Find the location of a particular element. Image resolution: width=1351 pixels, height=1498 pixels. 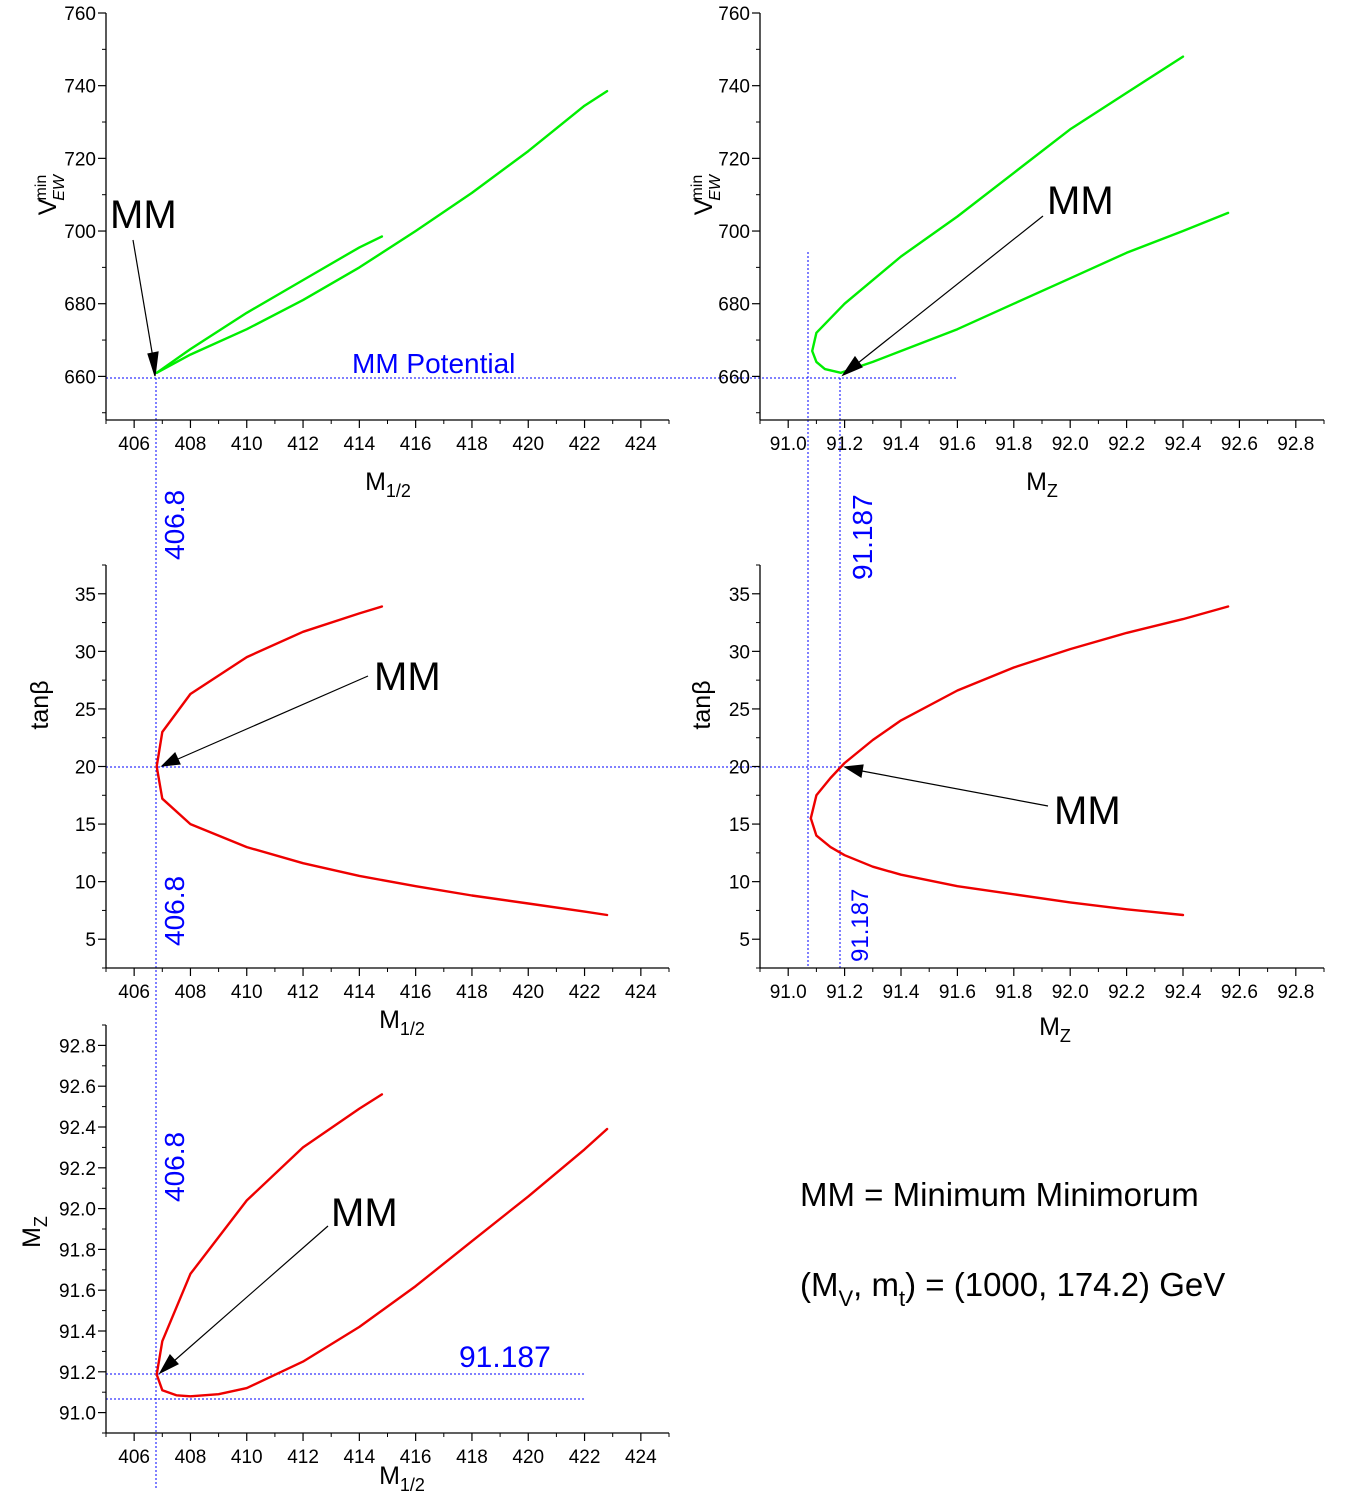

p4-xtick-label-91.6: 91.6 is located at coordinates (957, 992).